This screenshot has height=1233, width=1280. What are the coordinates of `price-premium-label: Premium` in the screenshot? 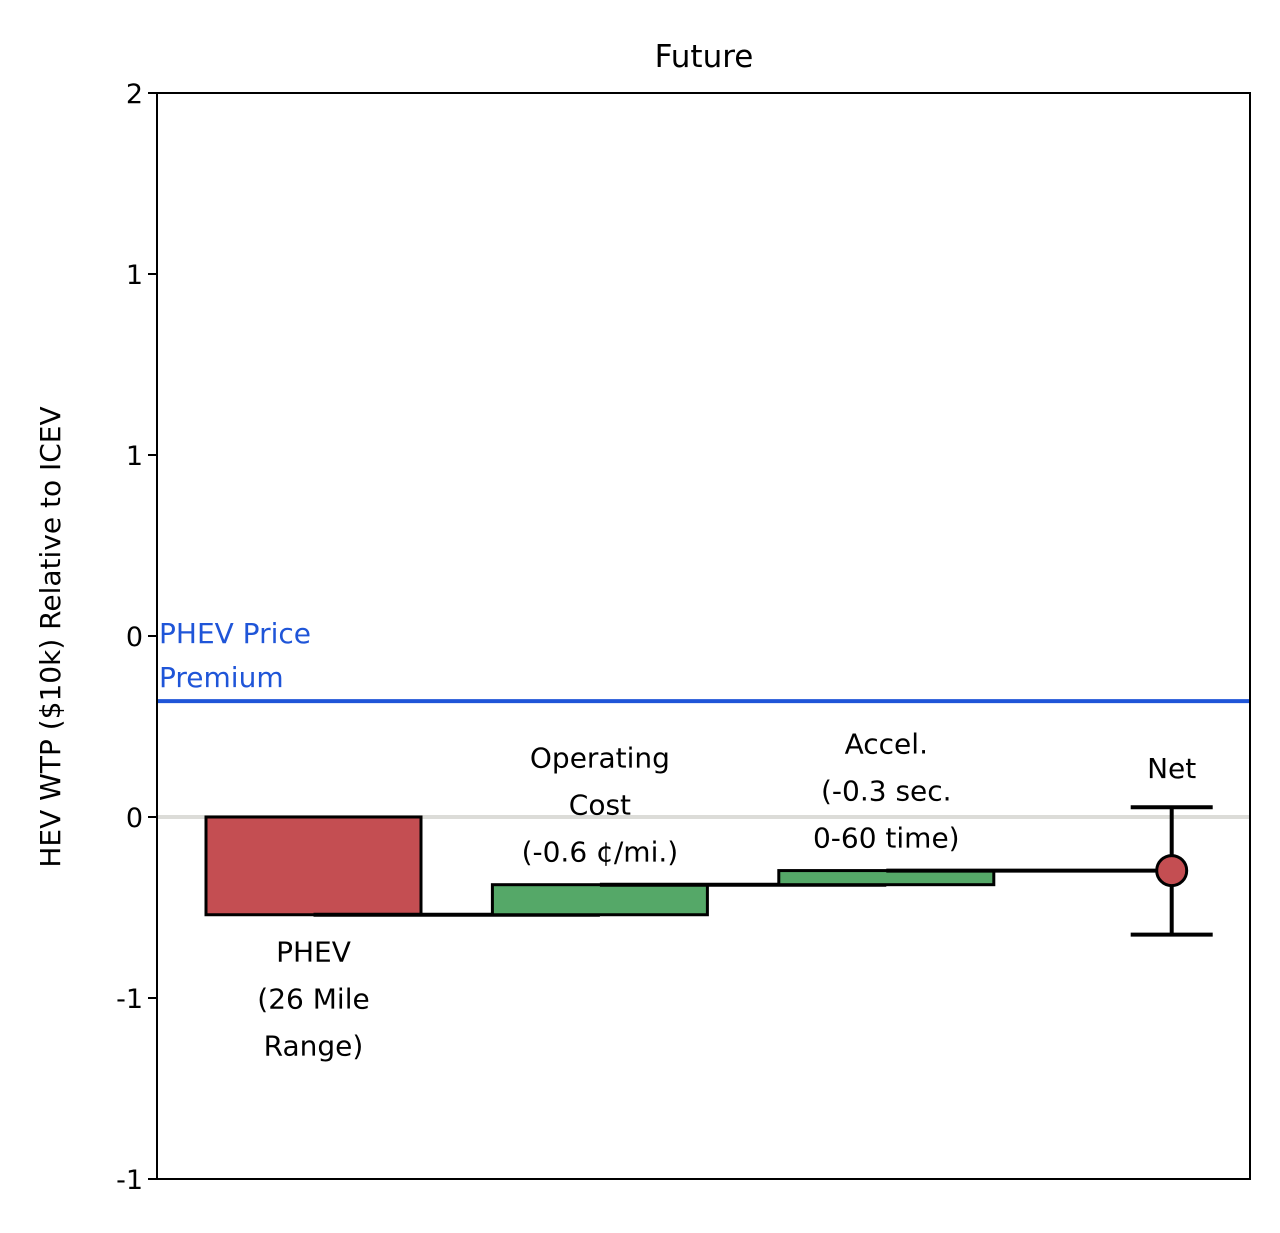 It's located at (221, 677).